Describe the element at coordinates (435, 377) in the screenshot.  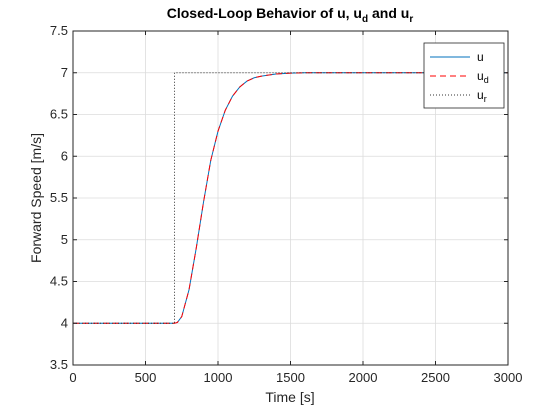
I see `x-tick-label: 2500` at that location.